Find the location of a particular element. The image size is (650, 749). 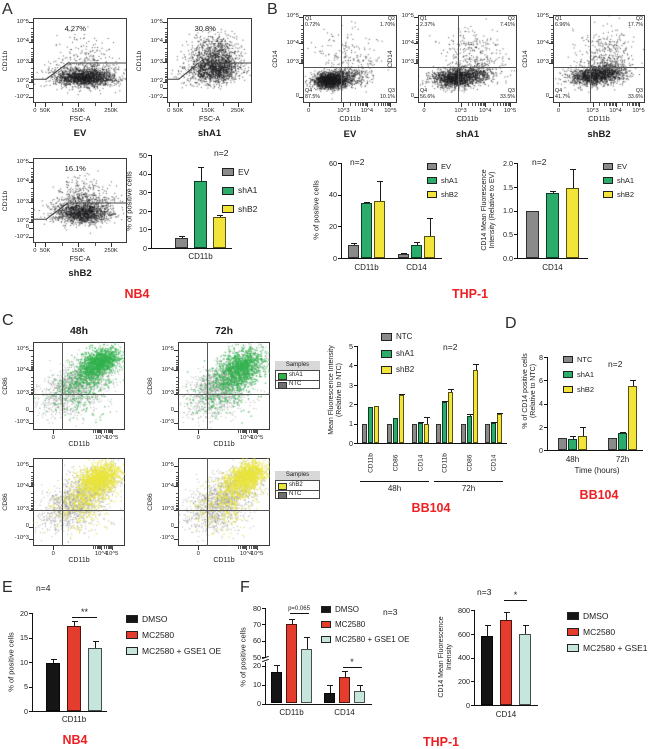

bar-ev-cd11b is located at coordinates (181, 243).